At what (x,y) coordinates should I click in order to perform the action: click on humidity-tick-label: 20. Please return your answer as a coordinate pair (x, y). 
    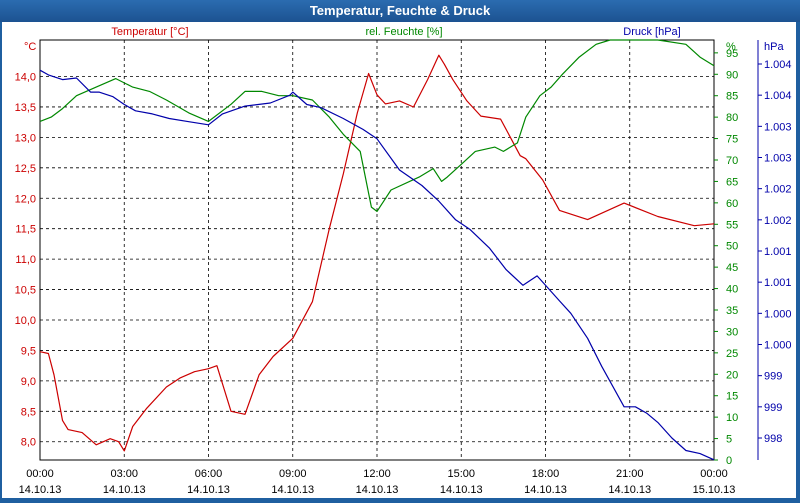
    Looking at the image, I should click on (732, 375).